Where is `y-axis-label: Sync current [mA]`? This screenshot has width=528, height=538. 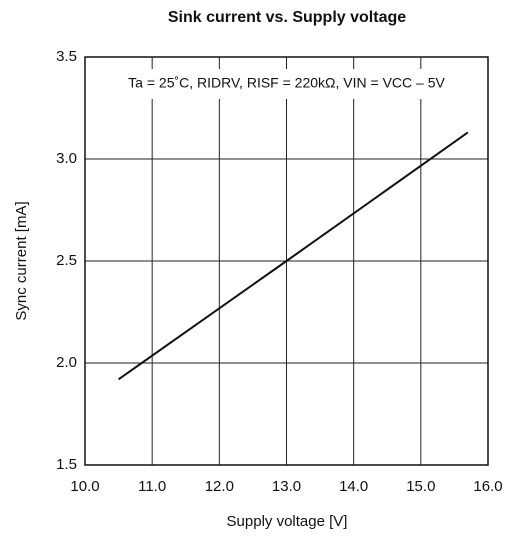
y-axis-label: Sync current [mA] is located at coordinates (21, 260).